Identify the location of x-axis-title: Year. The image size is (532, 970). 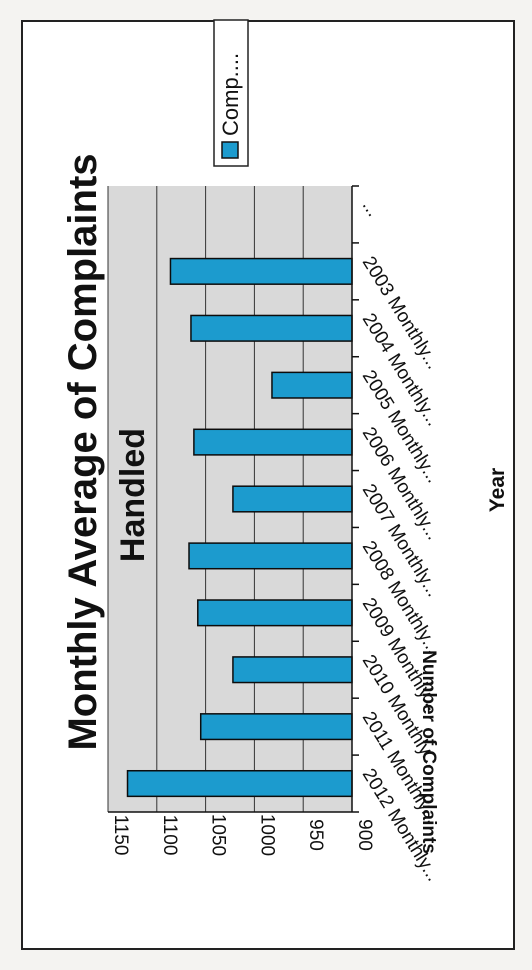
(497, 490).